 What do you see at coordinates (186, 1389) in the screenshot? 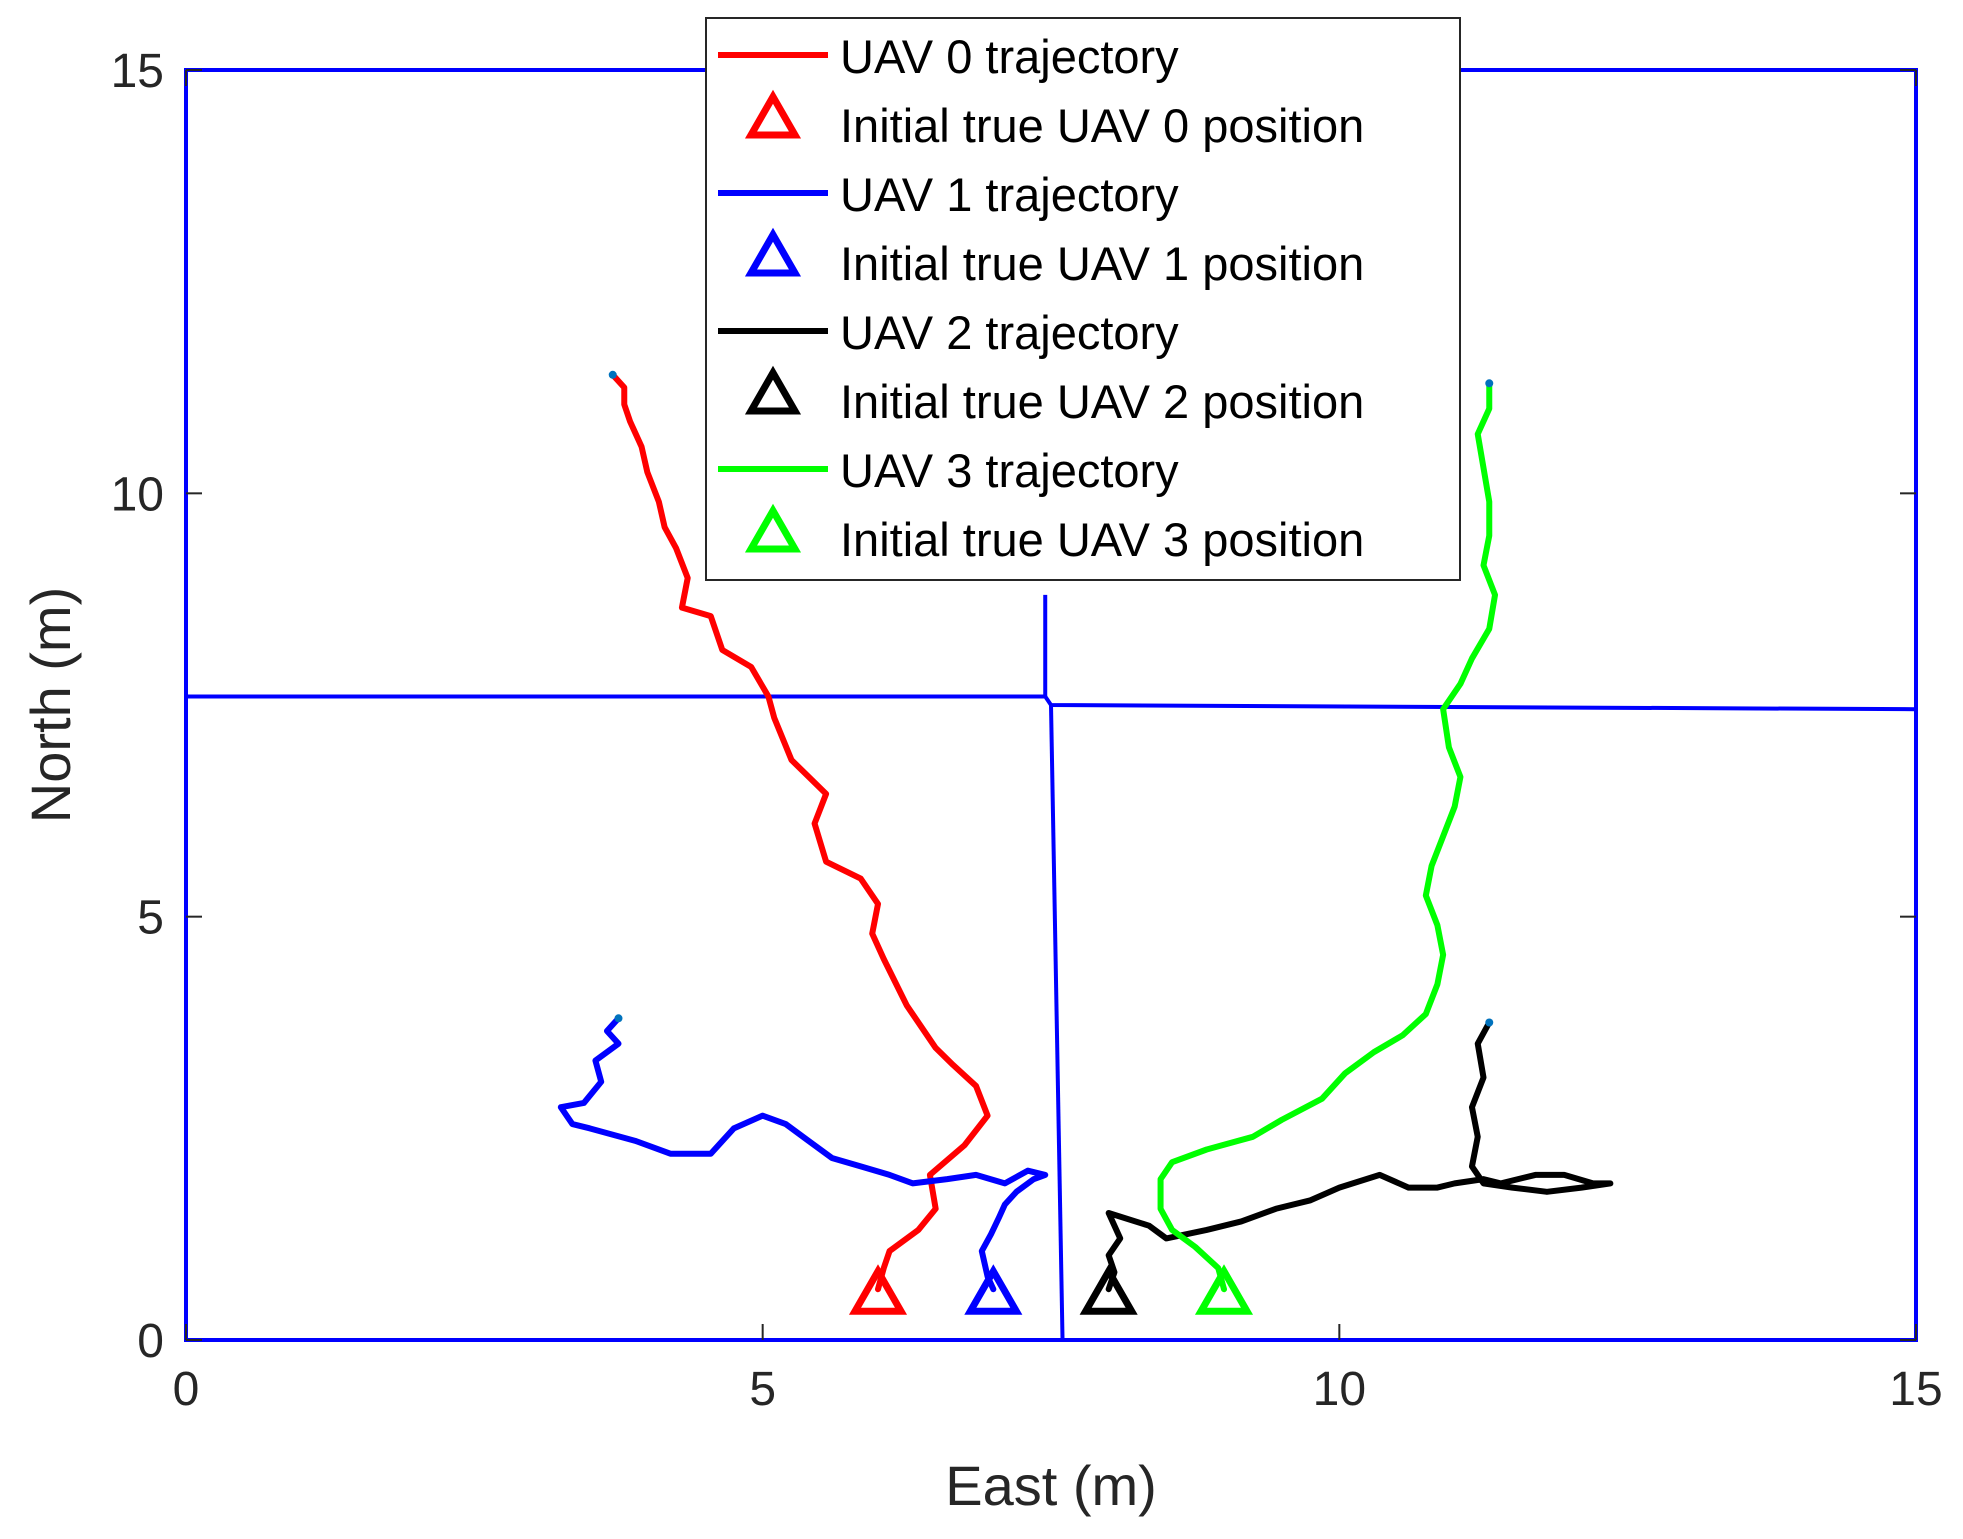
I see `x-tick-label-0: 0` at bounding box center [186, 1389].